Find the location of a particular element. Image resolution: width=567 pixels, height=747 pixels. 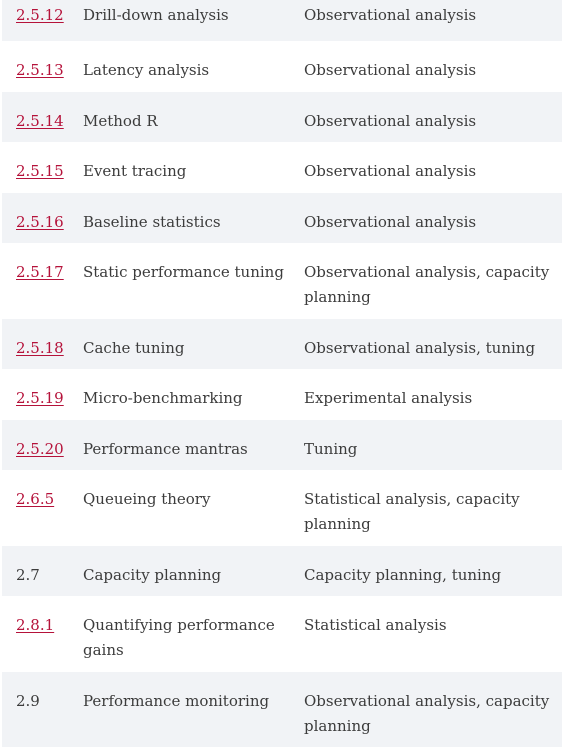

method-cell: Performance monitoring is located at coordinates (193, 701).